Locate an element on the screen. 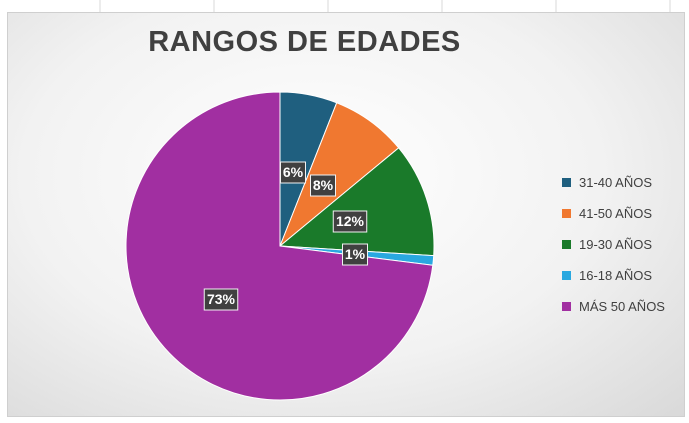  svg-text: 1% is located at coordinates (355, 254).